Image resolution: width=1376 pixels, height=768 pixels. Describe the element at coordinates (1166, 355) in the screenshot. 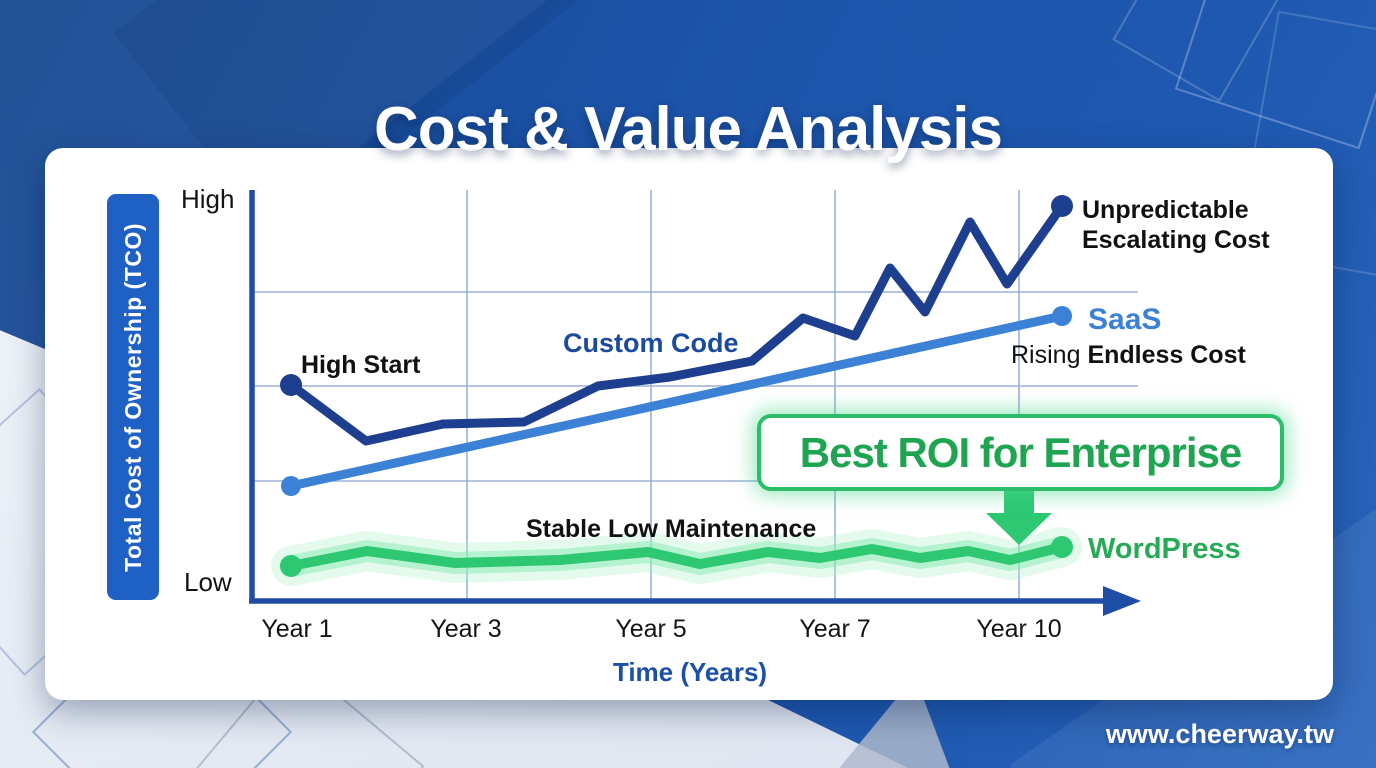

I see `annotation-endless-cost: Endless Cost` at that location.